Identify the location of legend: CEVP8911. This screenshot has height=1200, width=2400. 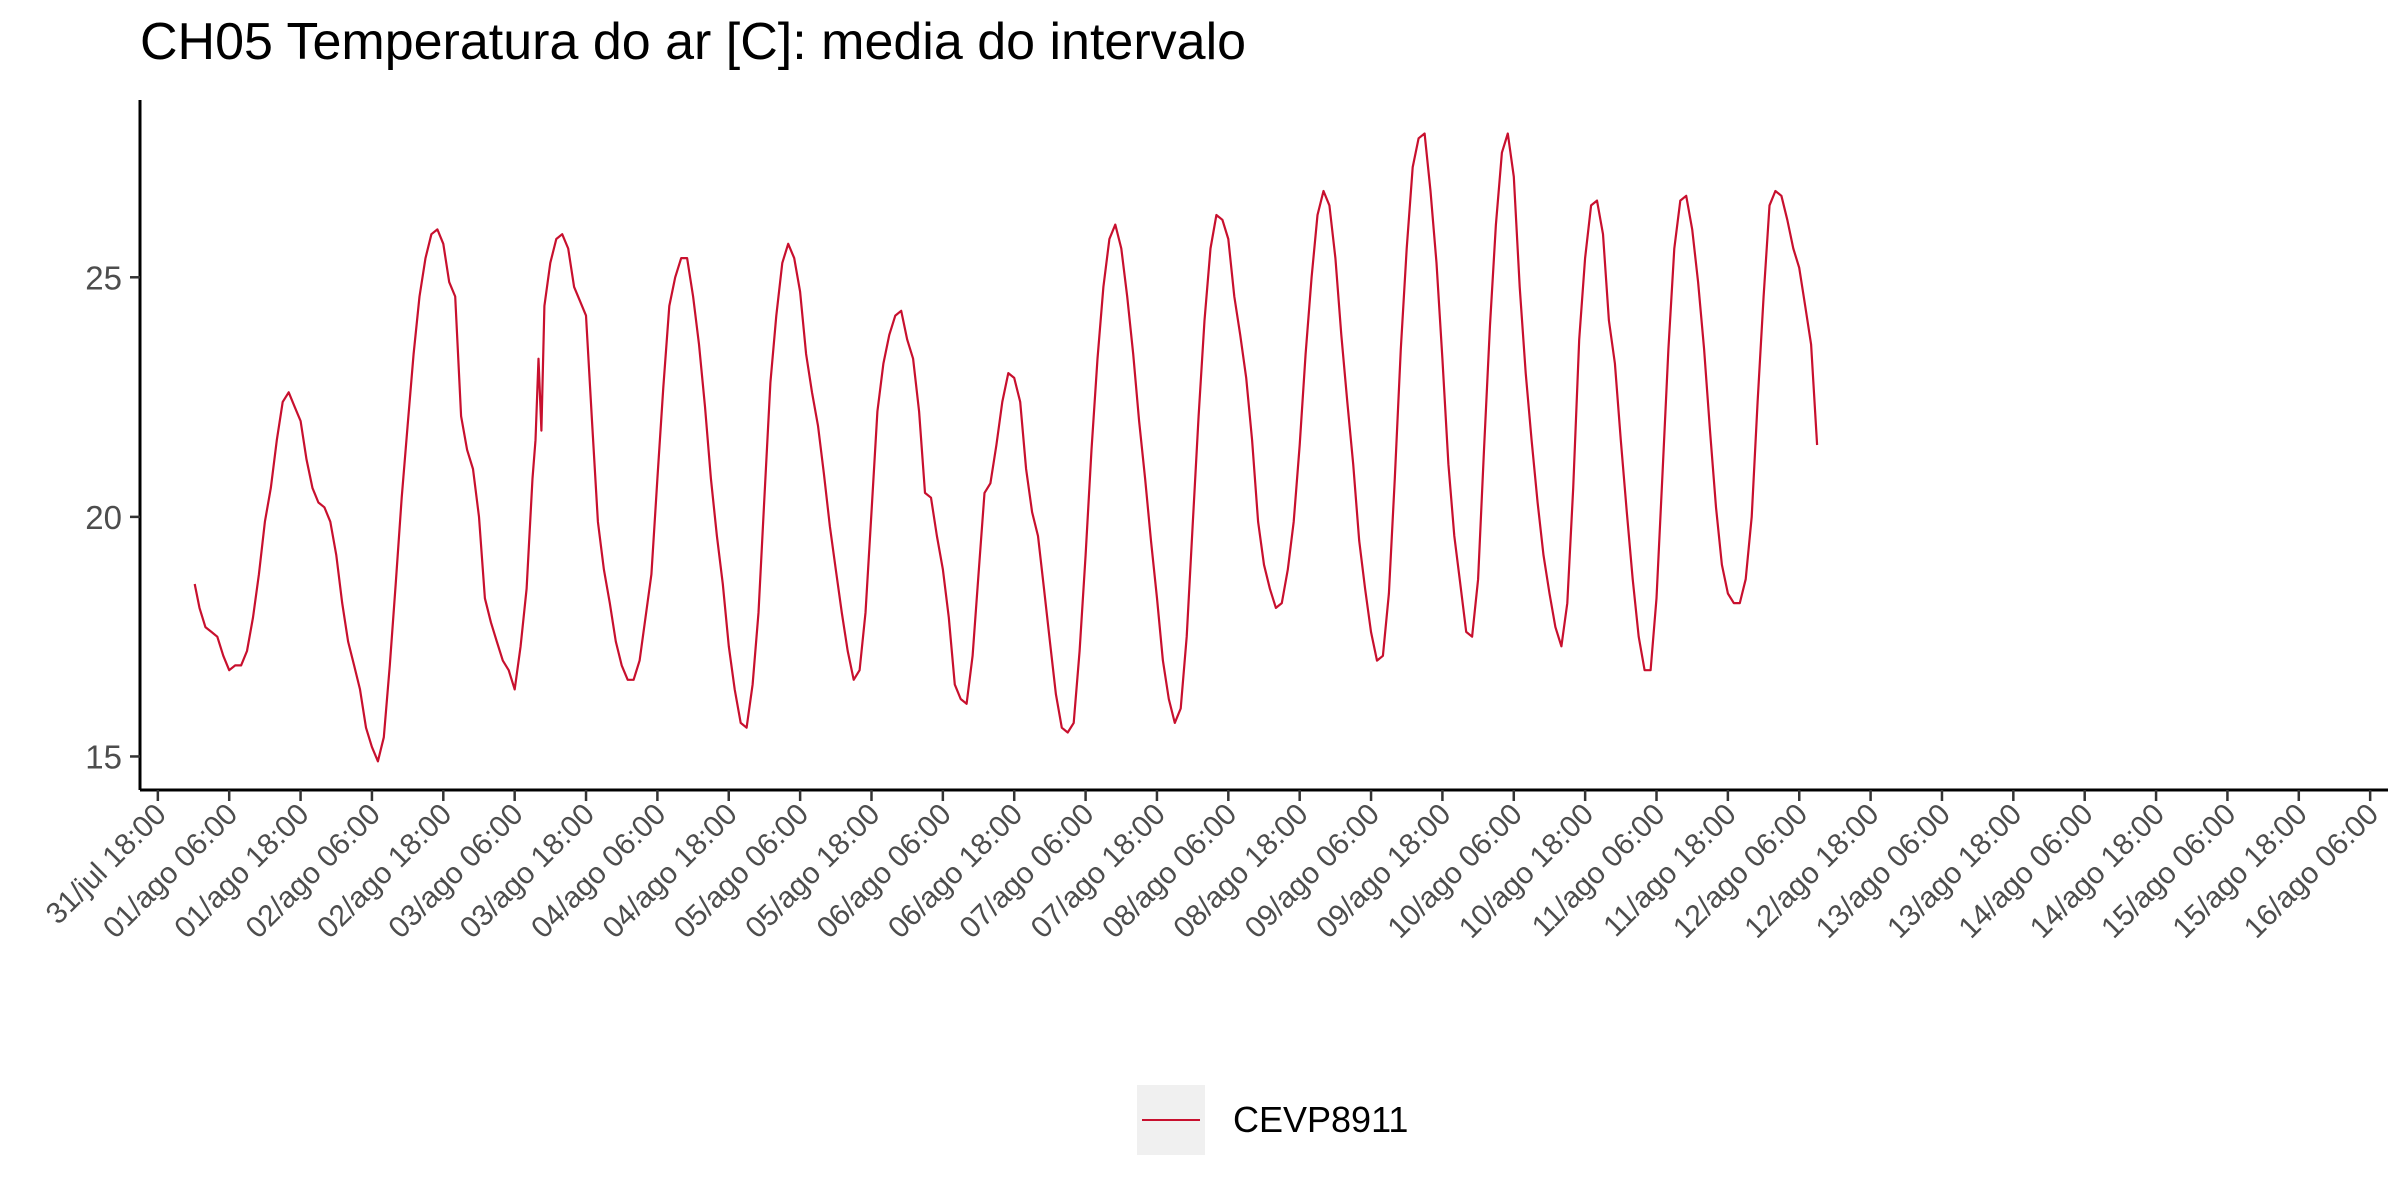
(1272, 1120).